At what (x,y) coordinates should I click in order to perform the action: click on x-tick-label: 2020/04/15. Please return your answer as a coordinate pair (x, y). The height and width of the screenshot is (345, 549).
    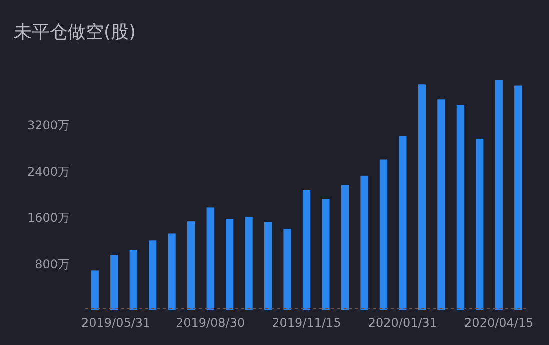
    Looking at the image, I should click on (499, 323).